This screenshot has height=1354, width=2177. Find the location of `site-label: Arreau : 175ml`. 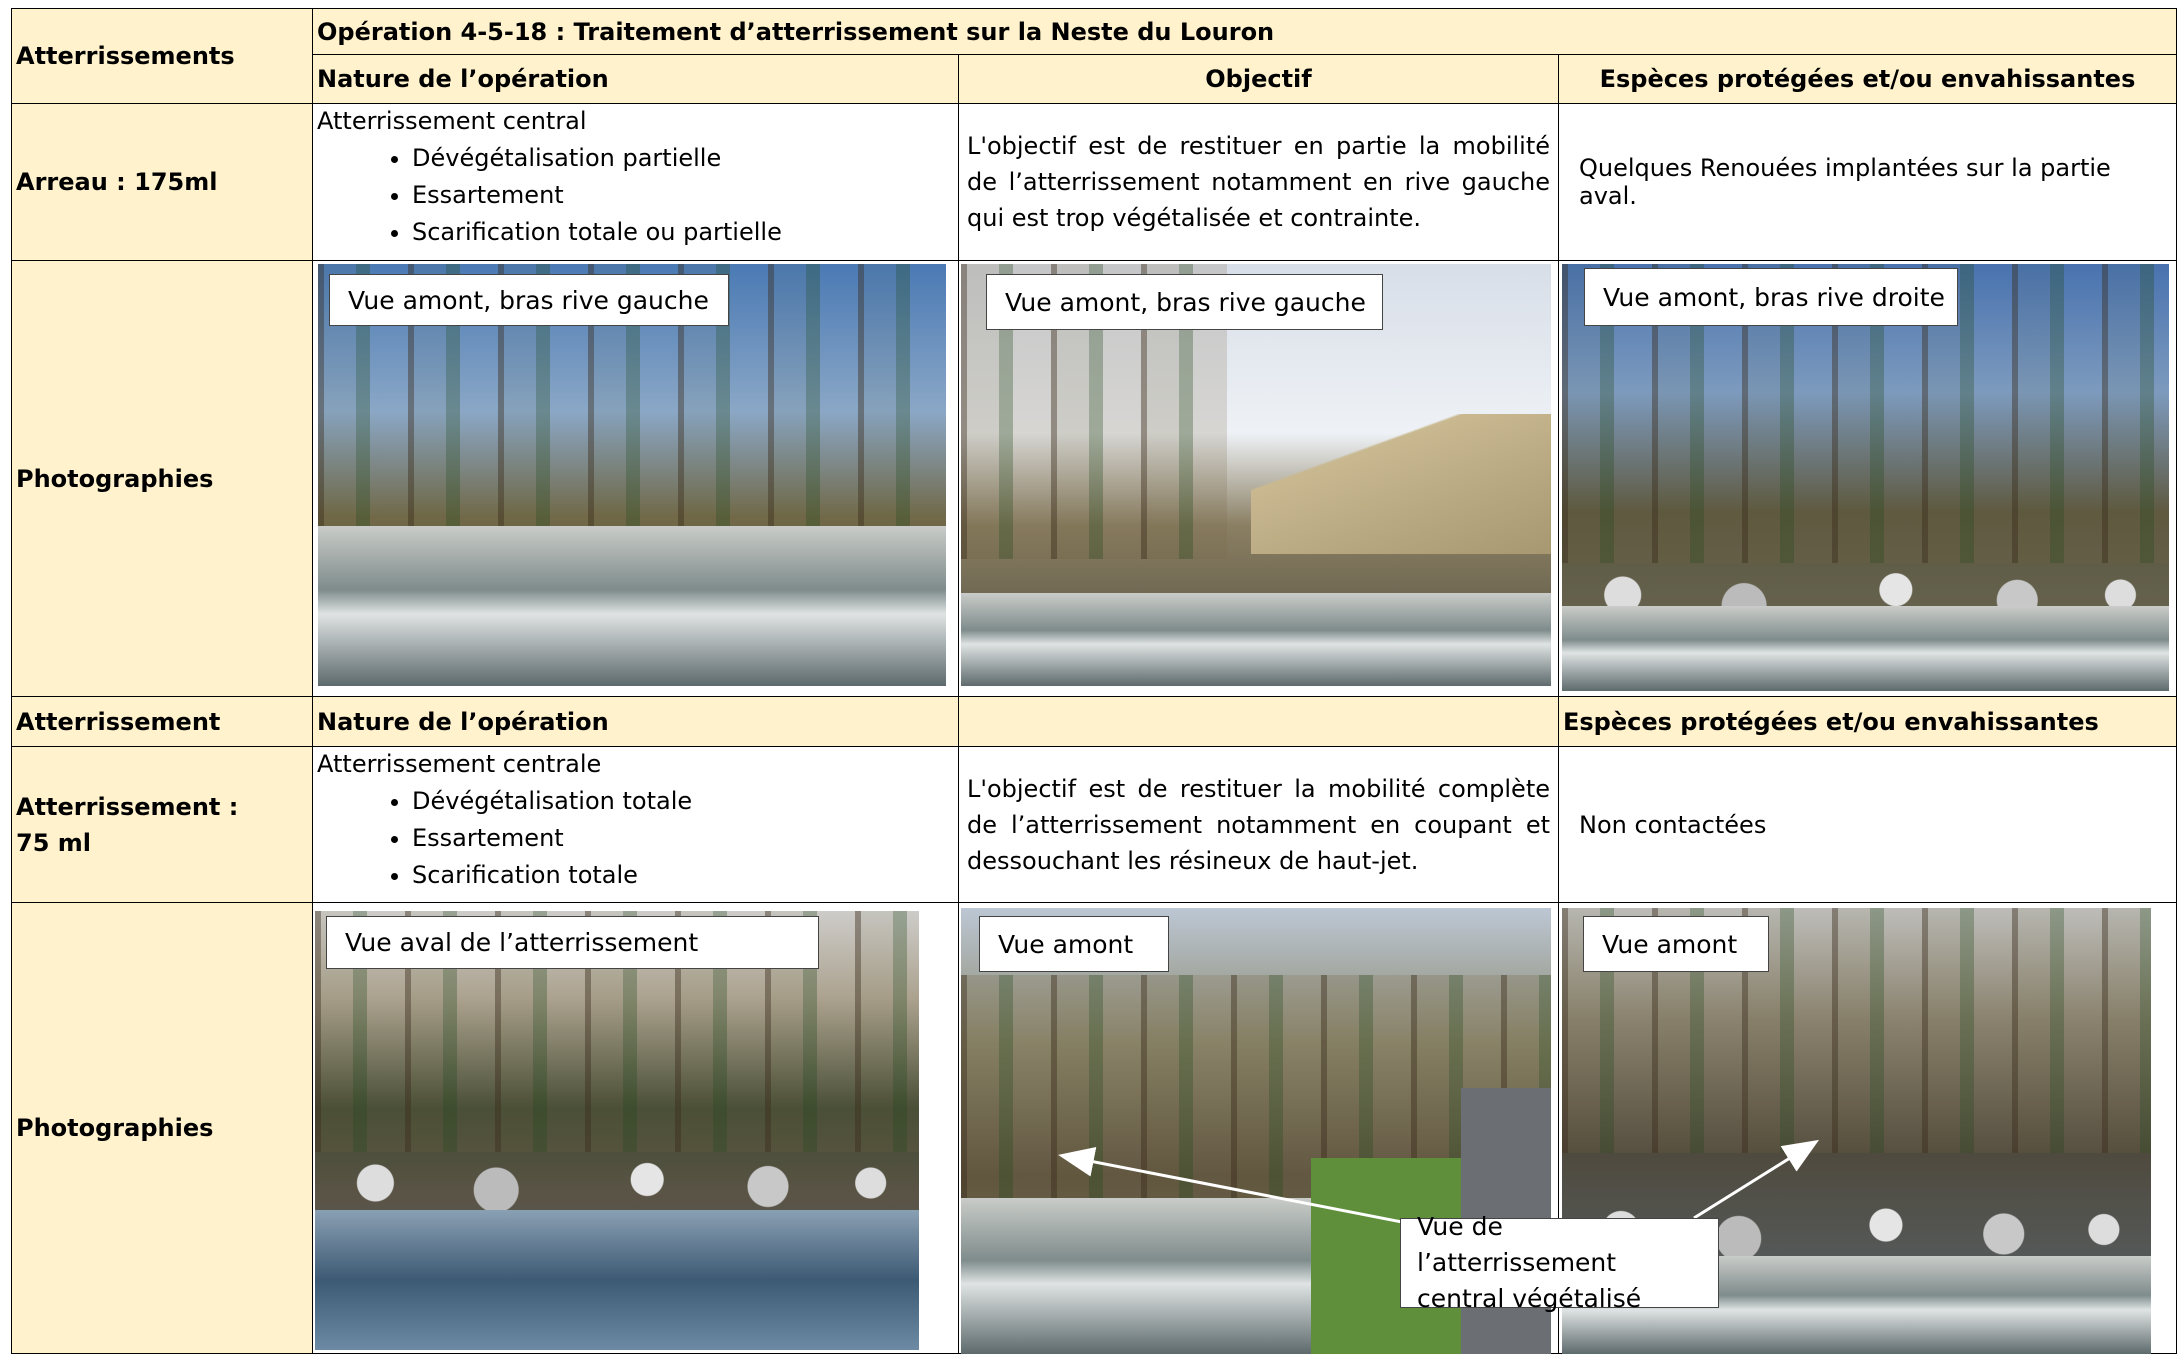

site-label: Arreau : 175ml is located at coordinates (162, 182).